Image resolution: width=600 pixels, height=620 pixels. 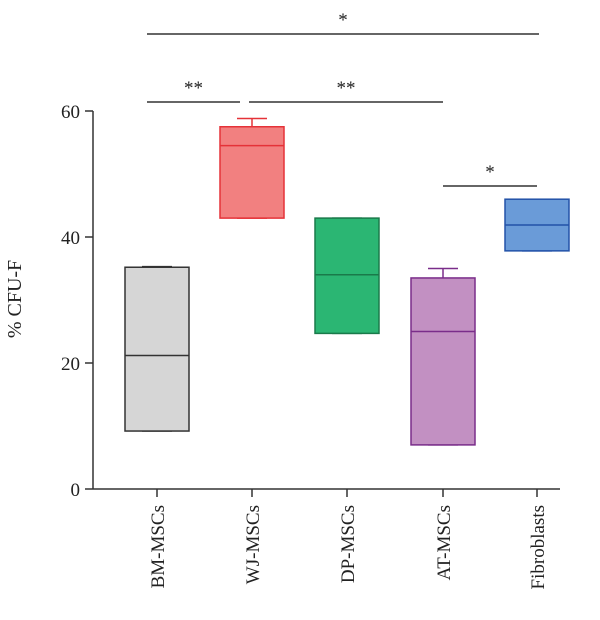 What do you see at coordinates (70, 364) in the screenshot?
I see `y-tick-label: 20` at bounding box center [70, 364].